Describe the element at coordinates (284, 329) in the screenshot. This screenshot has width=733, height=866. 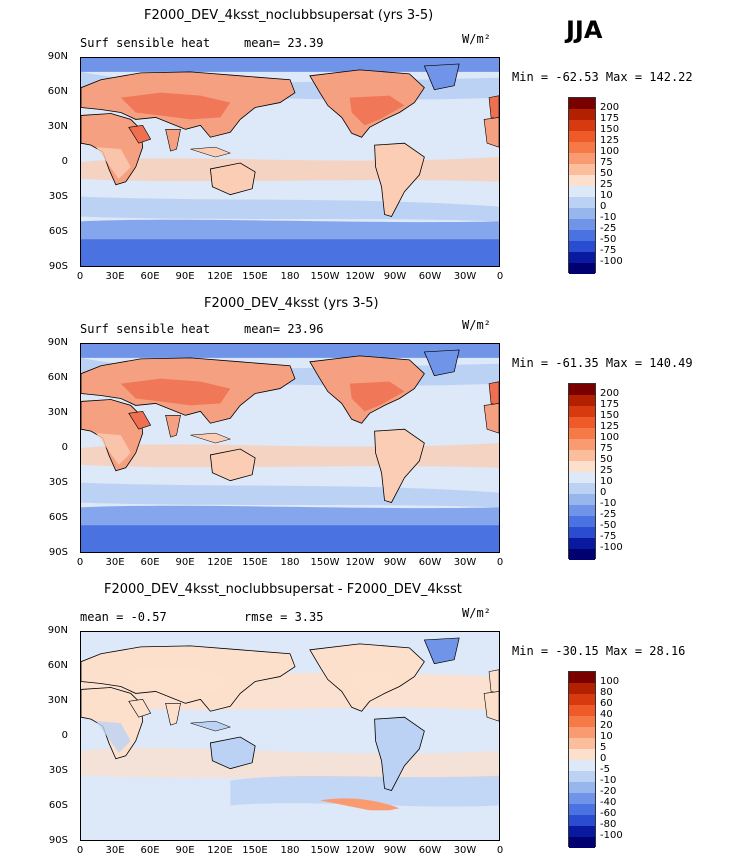
I see `stat-label: mean= 23.96` at that location.